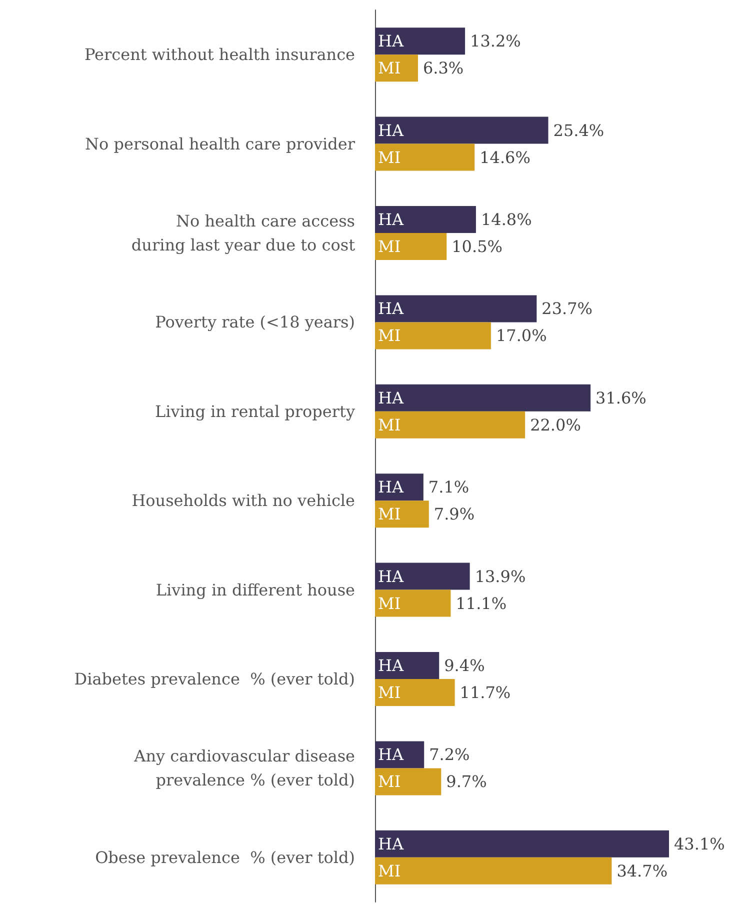  Describe the element at coordinates (521, 336) in the screenshot. I see `data-label: 17.0%` at that location.